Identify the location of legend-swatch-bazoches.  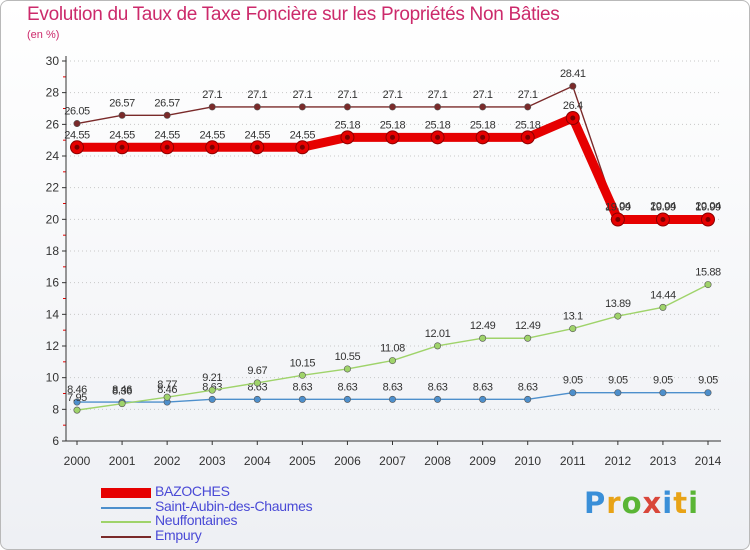
(126, 493).